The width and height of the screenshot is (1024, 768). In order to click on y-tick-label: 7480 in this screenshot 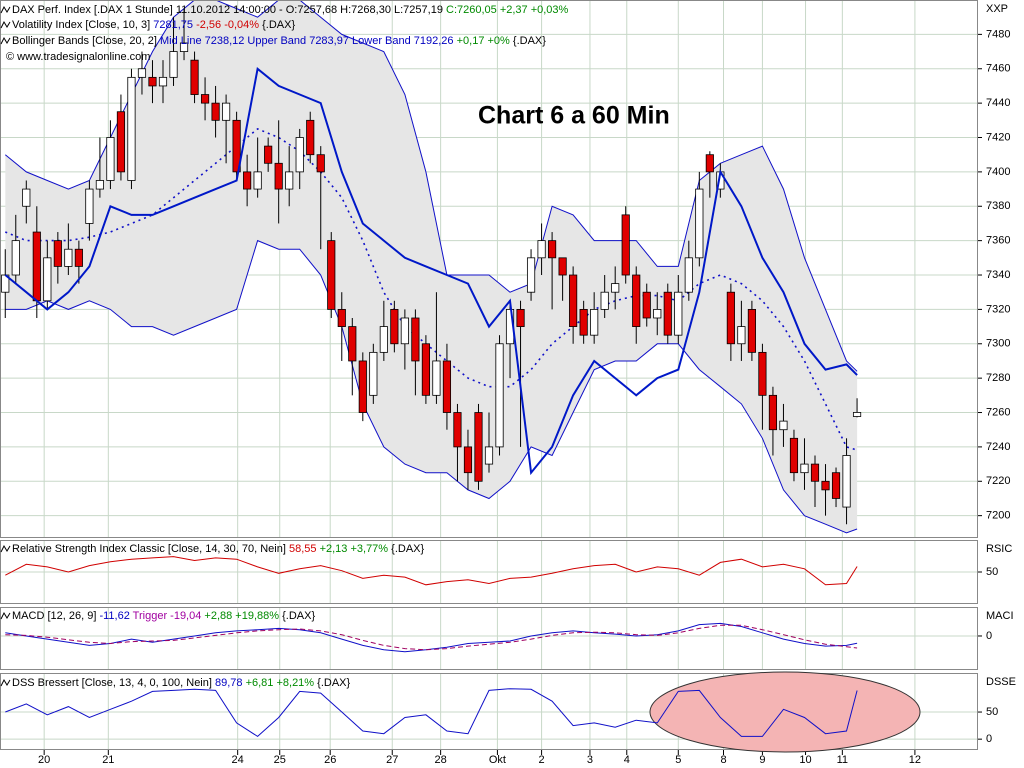, I will do `click(998, 34)`.